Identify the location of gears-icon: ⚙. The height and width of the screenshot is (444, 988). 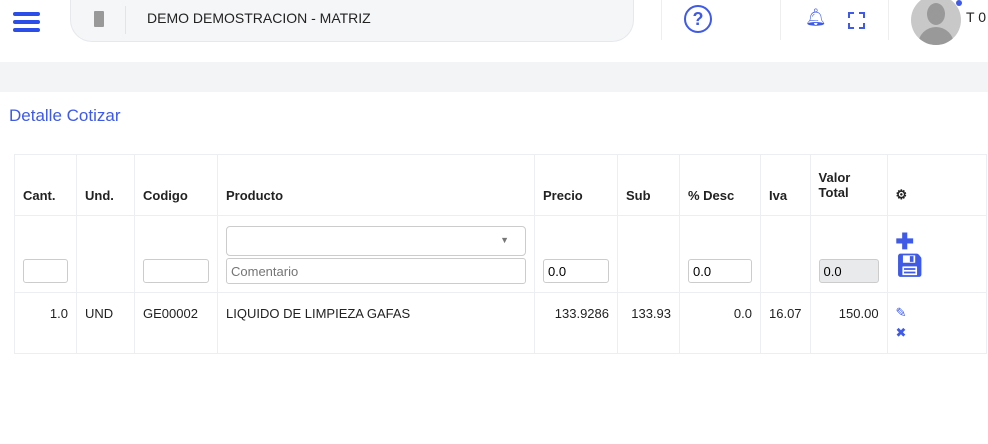
(937, 185).